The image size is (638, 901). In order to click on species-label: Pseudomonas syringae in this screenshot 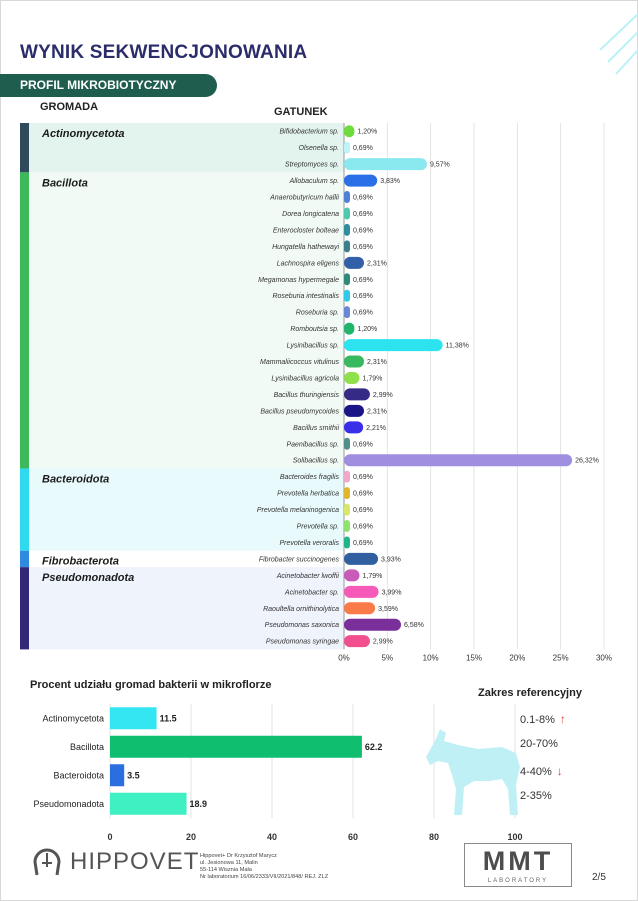, I will do `click(302, 642)`.